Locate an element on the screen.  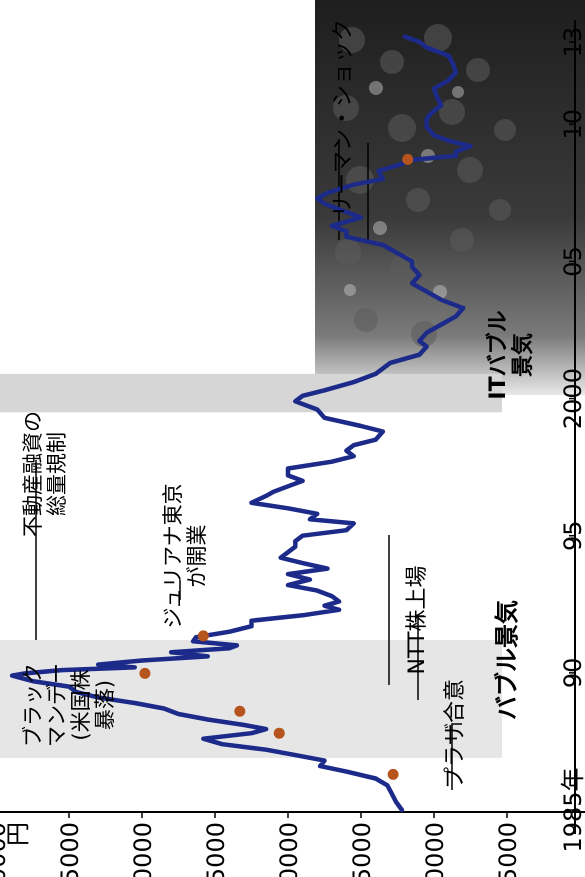
annotation-ntt-listing-line-0: NTT株上場 is located at coordinates (417, 620).